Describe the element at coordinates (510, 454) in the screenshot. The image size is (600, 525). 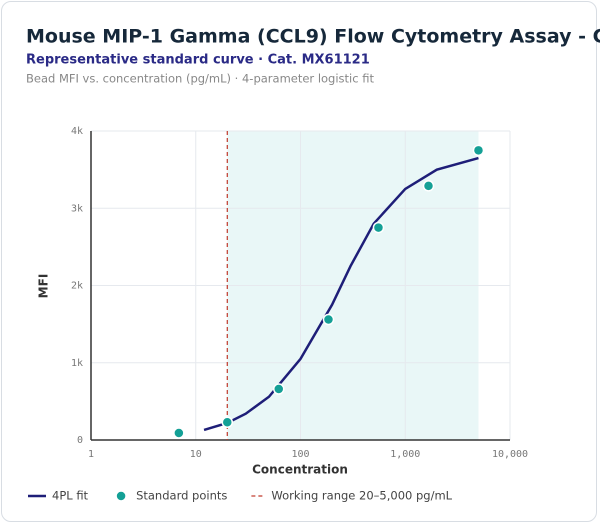
I see `x-tick-label: 10,000` at that location.